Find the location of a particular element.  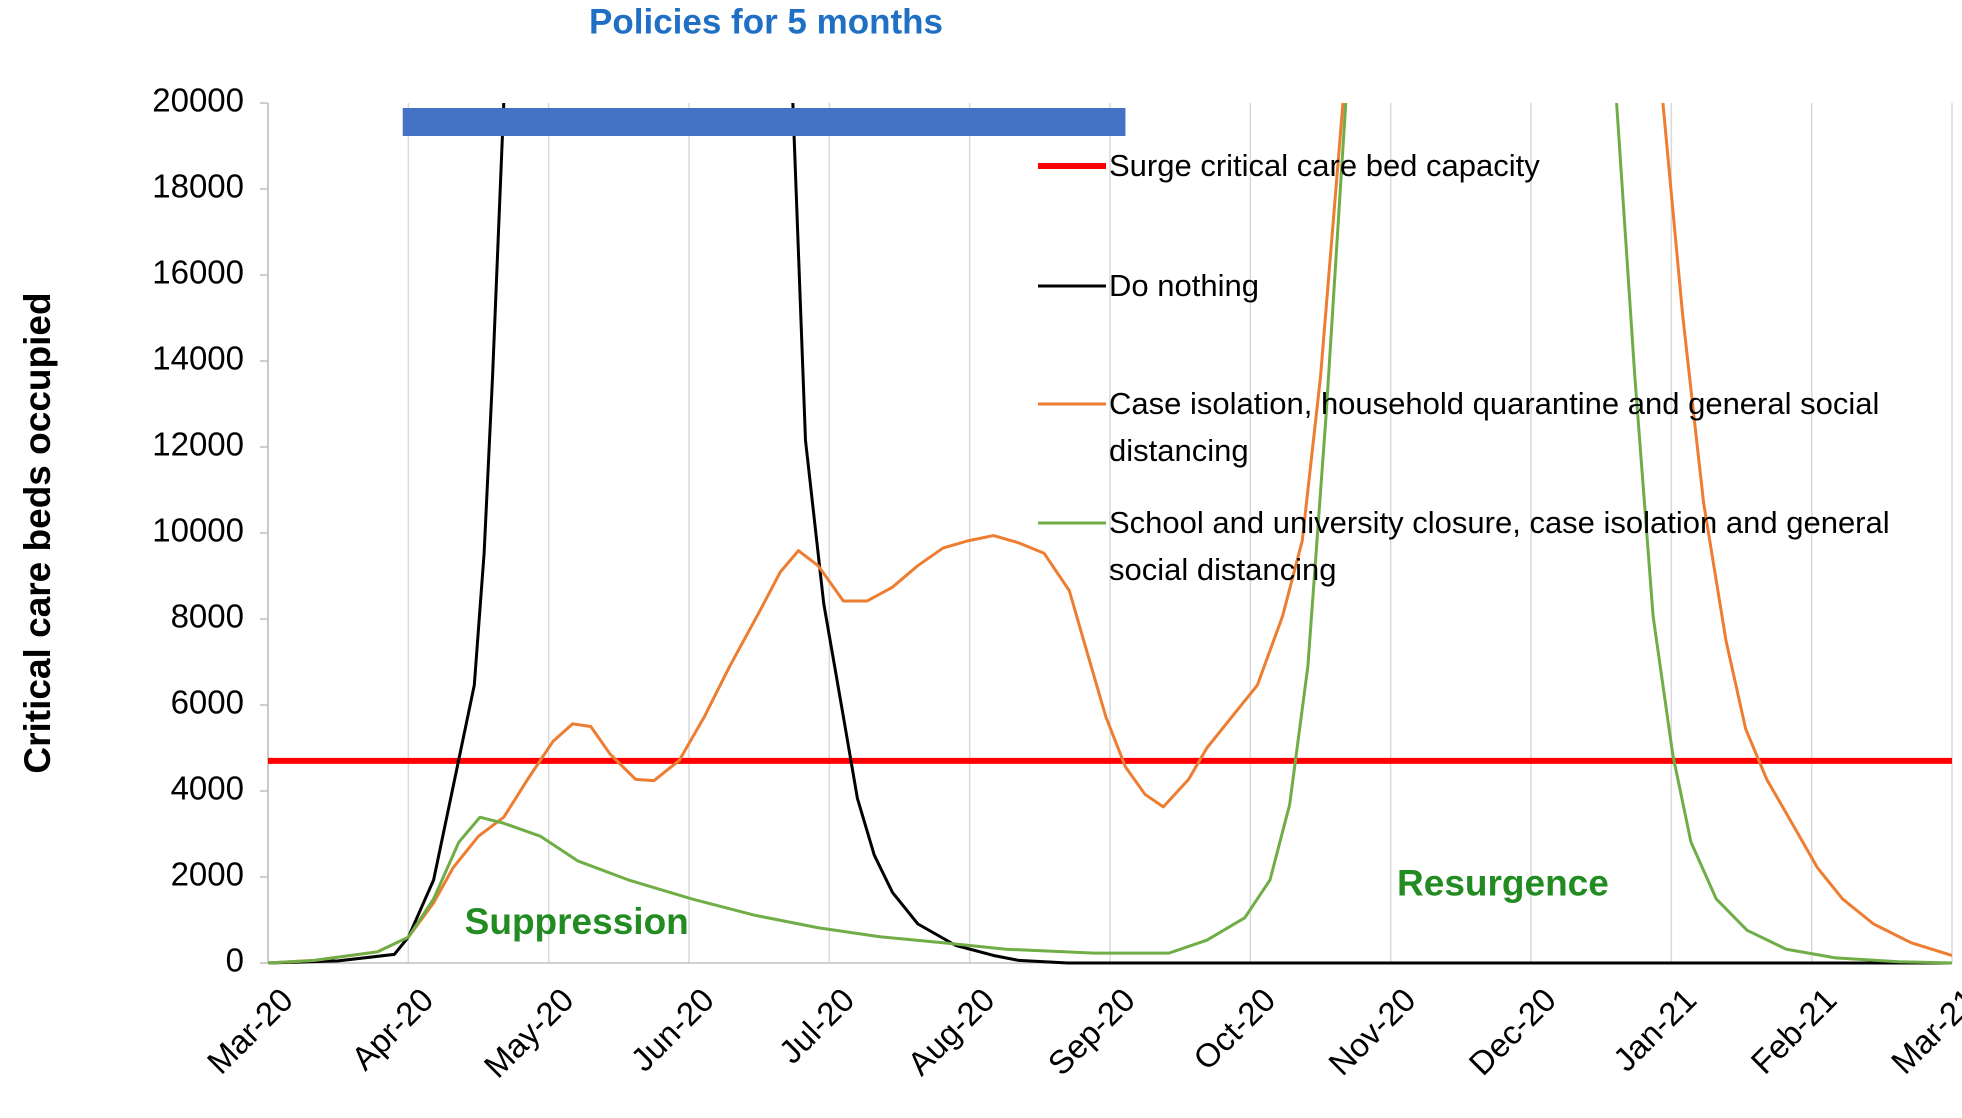

y-tick-label: 16000 is located at coordinates (198, 272).